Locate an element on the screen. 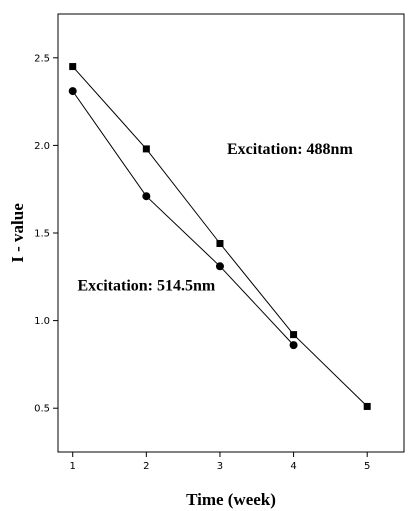 This screenshot has height=511, width=414. x-tick-label: 4 is located at coordinates (293, 466).